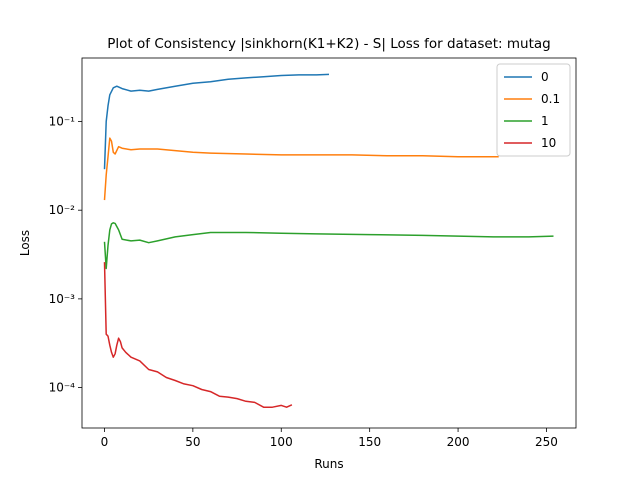  Describe the element at coordinates (62, 299) in the screenshot. I see `y-tick-label: 10⁻³` at that location.